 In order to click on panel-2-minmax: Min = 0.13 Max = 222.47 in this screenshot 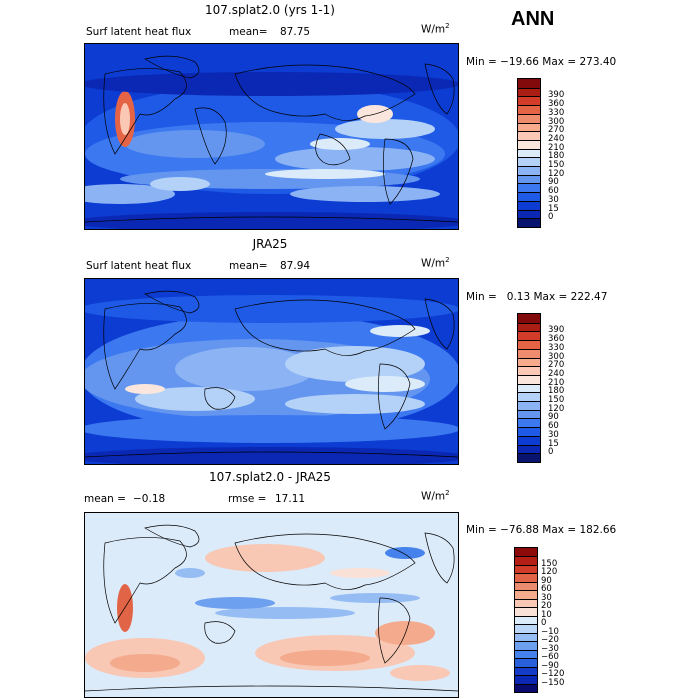, I will do `click(537, 297)`.